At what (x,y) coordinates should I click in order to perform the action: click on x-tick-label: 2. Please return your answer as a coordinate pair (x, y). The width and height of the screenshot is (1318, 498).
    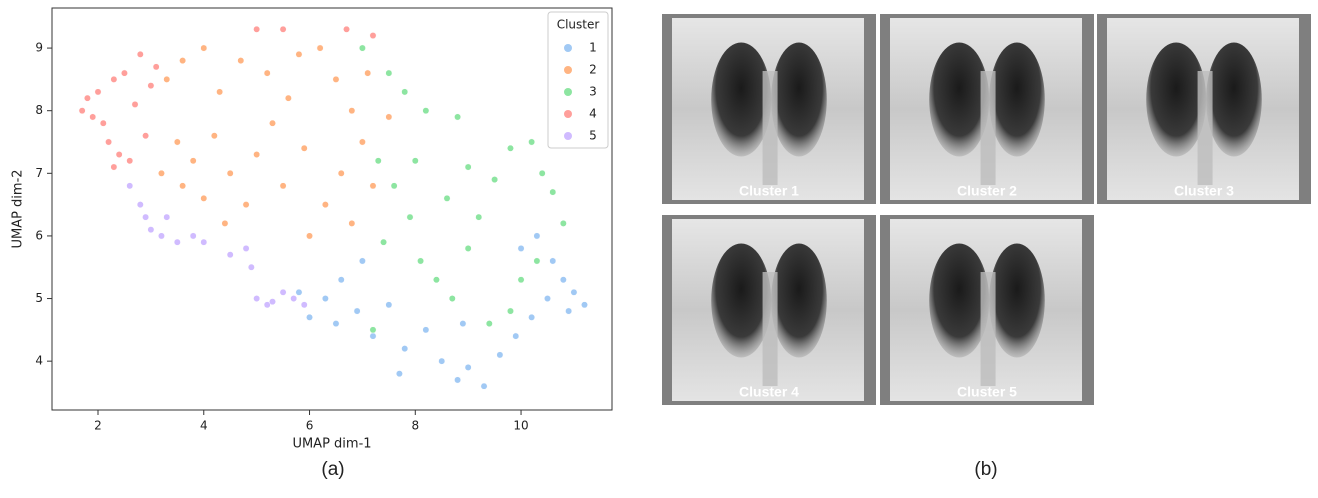
    Looking at the image, I should click on (98, 426).